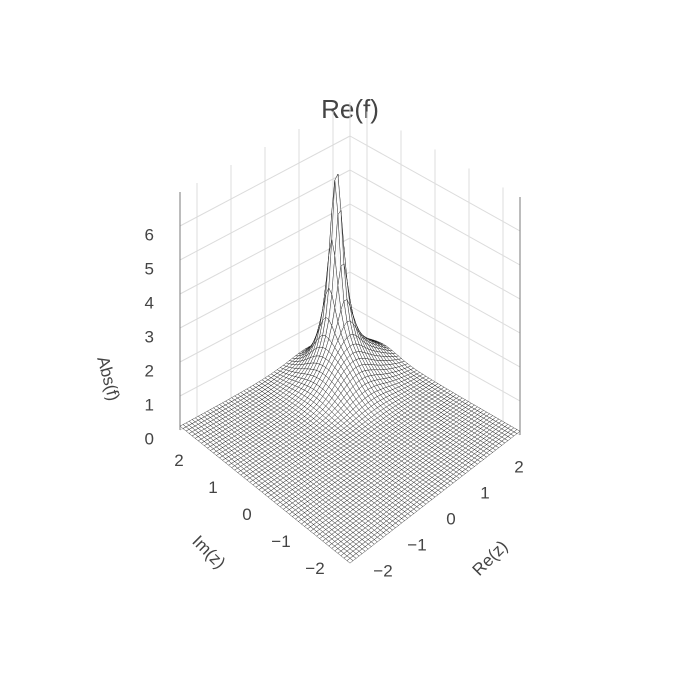  I want to click on y-tick-label: 2, so click(178, 460).